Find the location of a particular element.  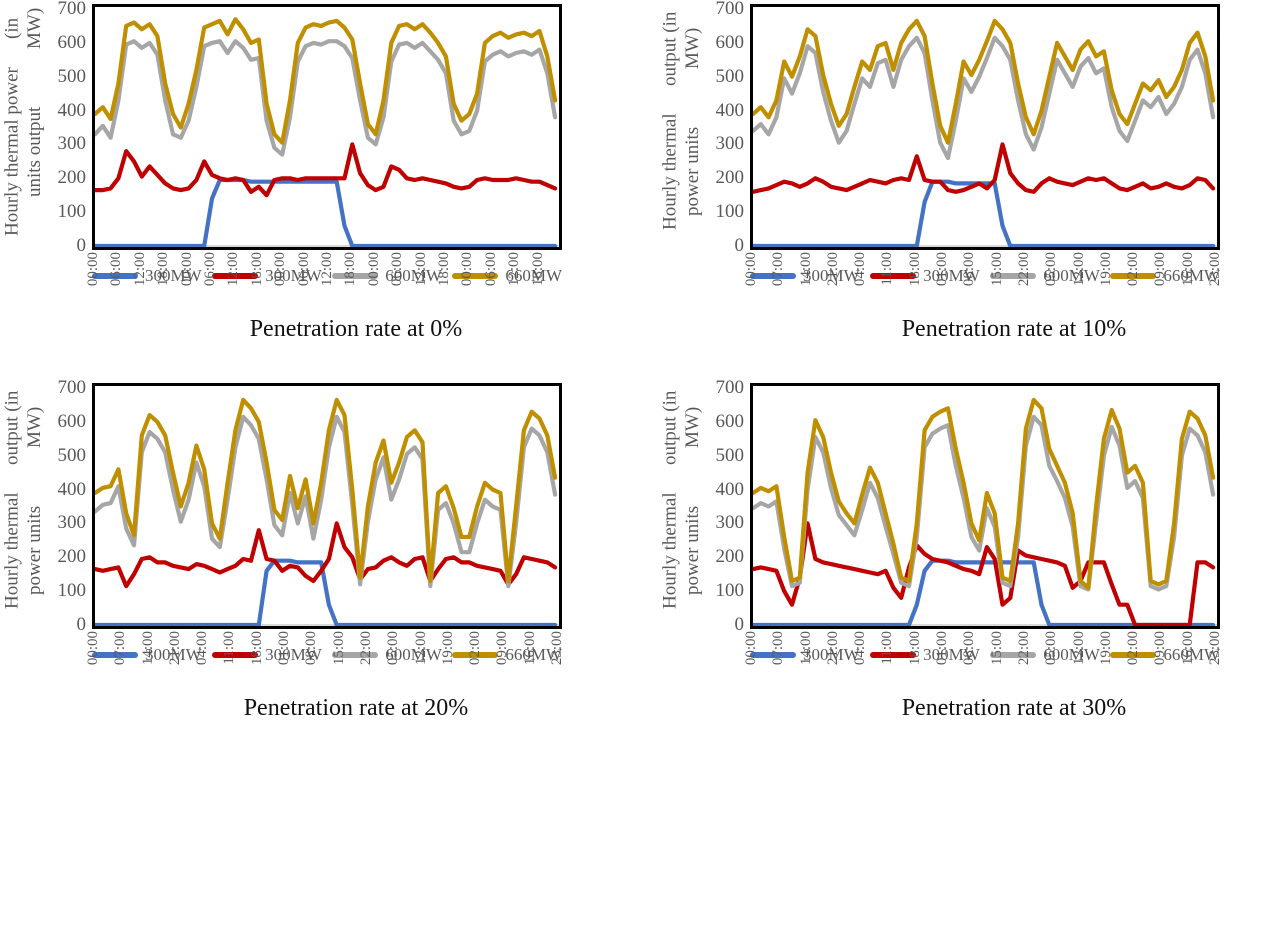

legend-label: 300MW is located at coordinates (951, 654).